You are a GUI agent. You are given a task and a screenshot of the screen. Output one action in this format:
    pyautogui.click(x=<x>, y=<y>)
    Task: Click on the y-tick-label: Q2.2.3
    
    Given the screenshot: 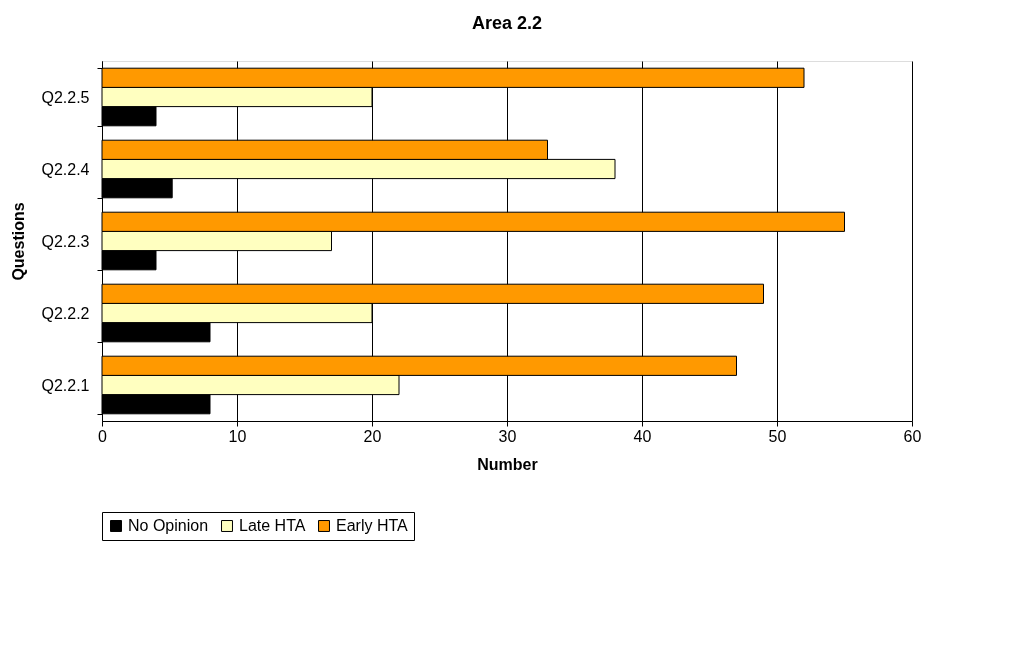 What is the action you would take?
    pyautogui.click(x=65, y=241)
    